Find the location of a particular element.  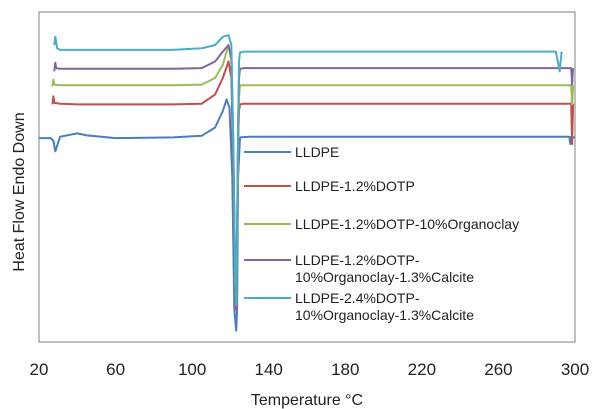

legend-label-3: LLDPE-1.2%DOTP-10%Organoclay is located at coordinates (407, 224).